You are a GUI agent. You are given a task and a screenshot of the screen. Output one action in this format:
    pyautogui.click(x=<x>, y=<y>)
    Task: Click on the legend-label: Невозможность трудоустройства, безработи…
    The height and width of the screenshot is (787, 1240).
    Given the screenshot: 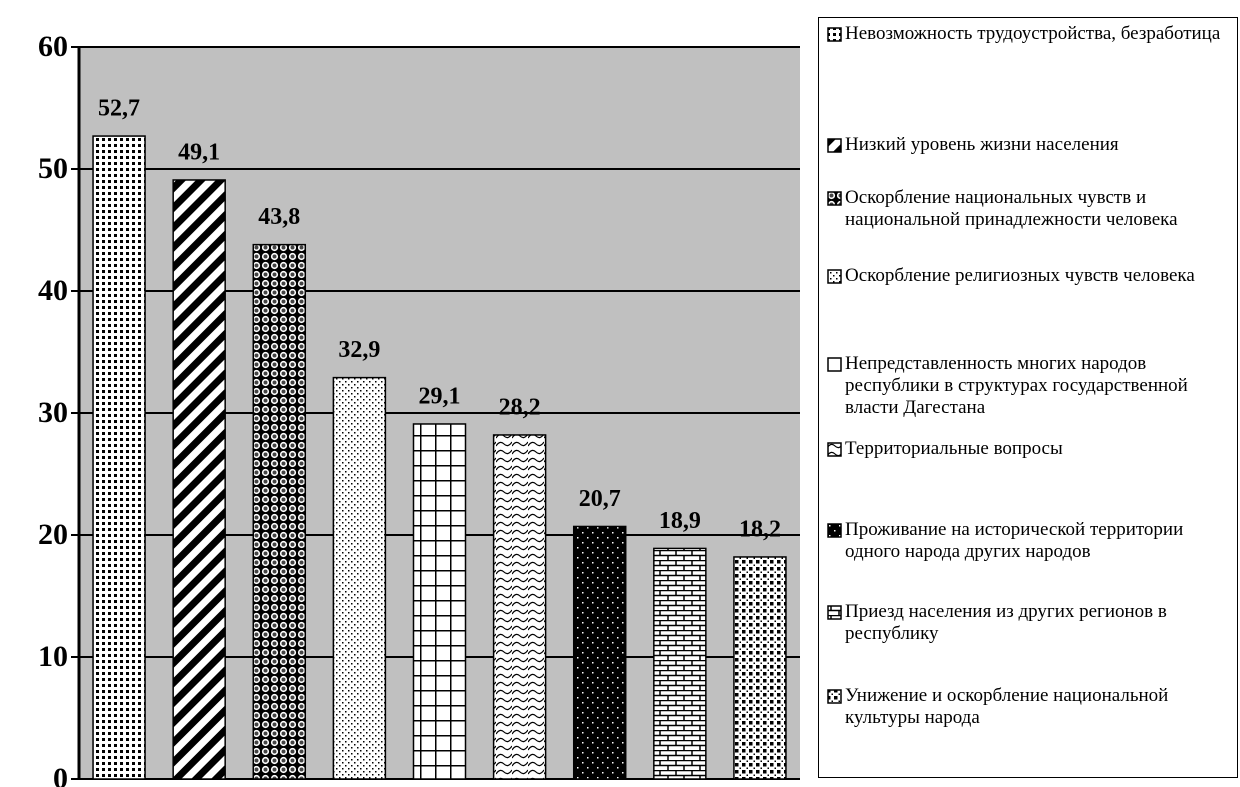 What is the action you would take?
    pyautogui.click(x=1033, y=33)
    